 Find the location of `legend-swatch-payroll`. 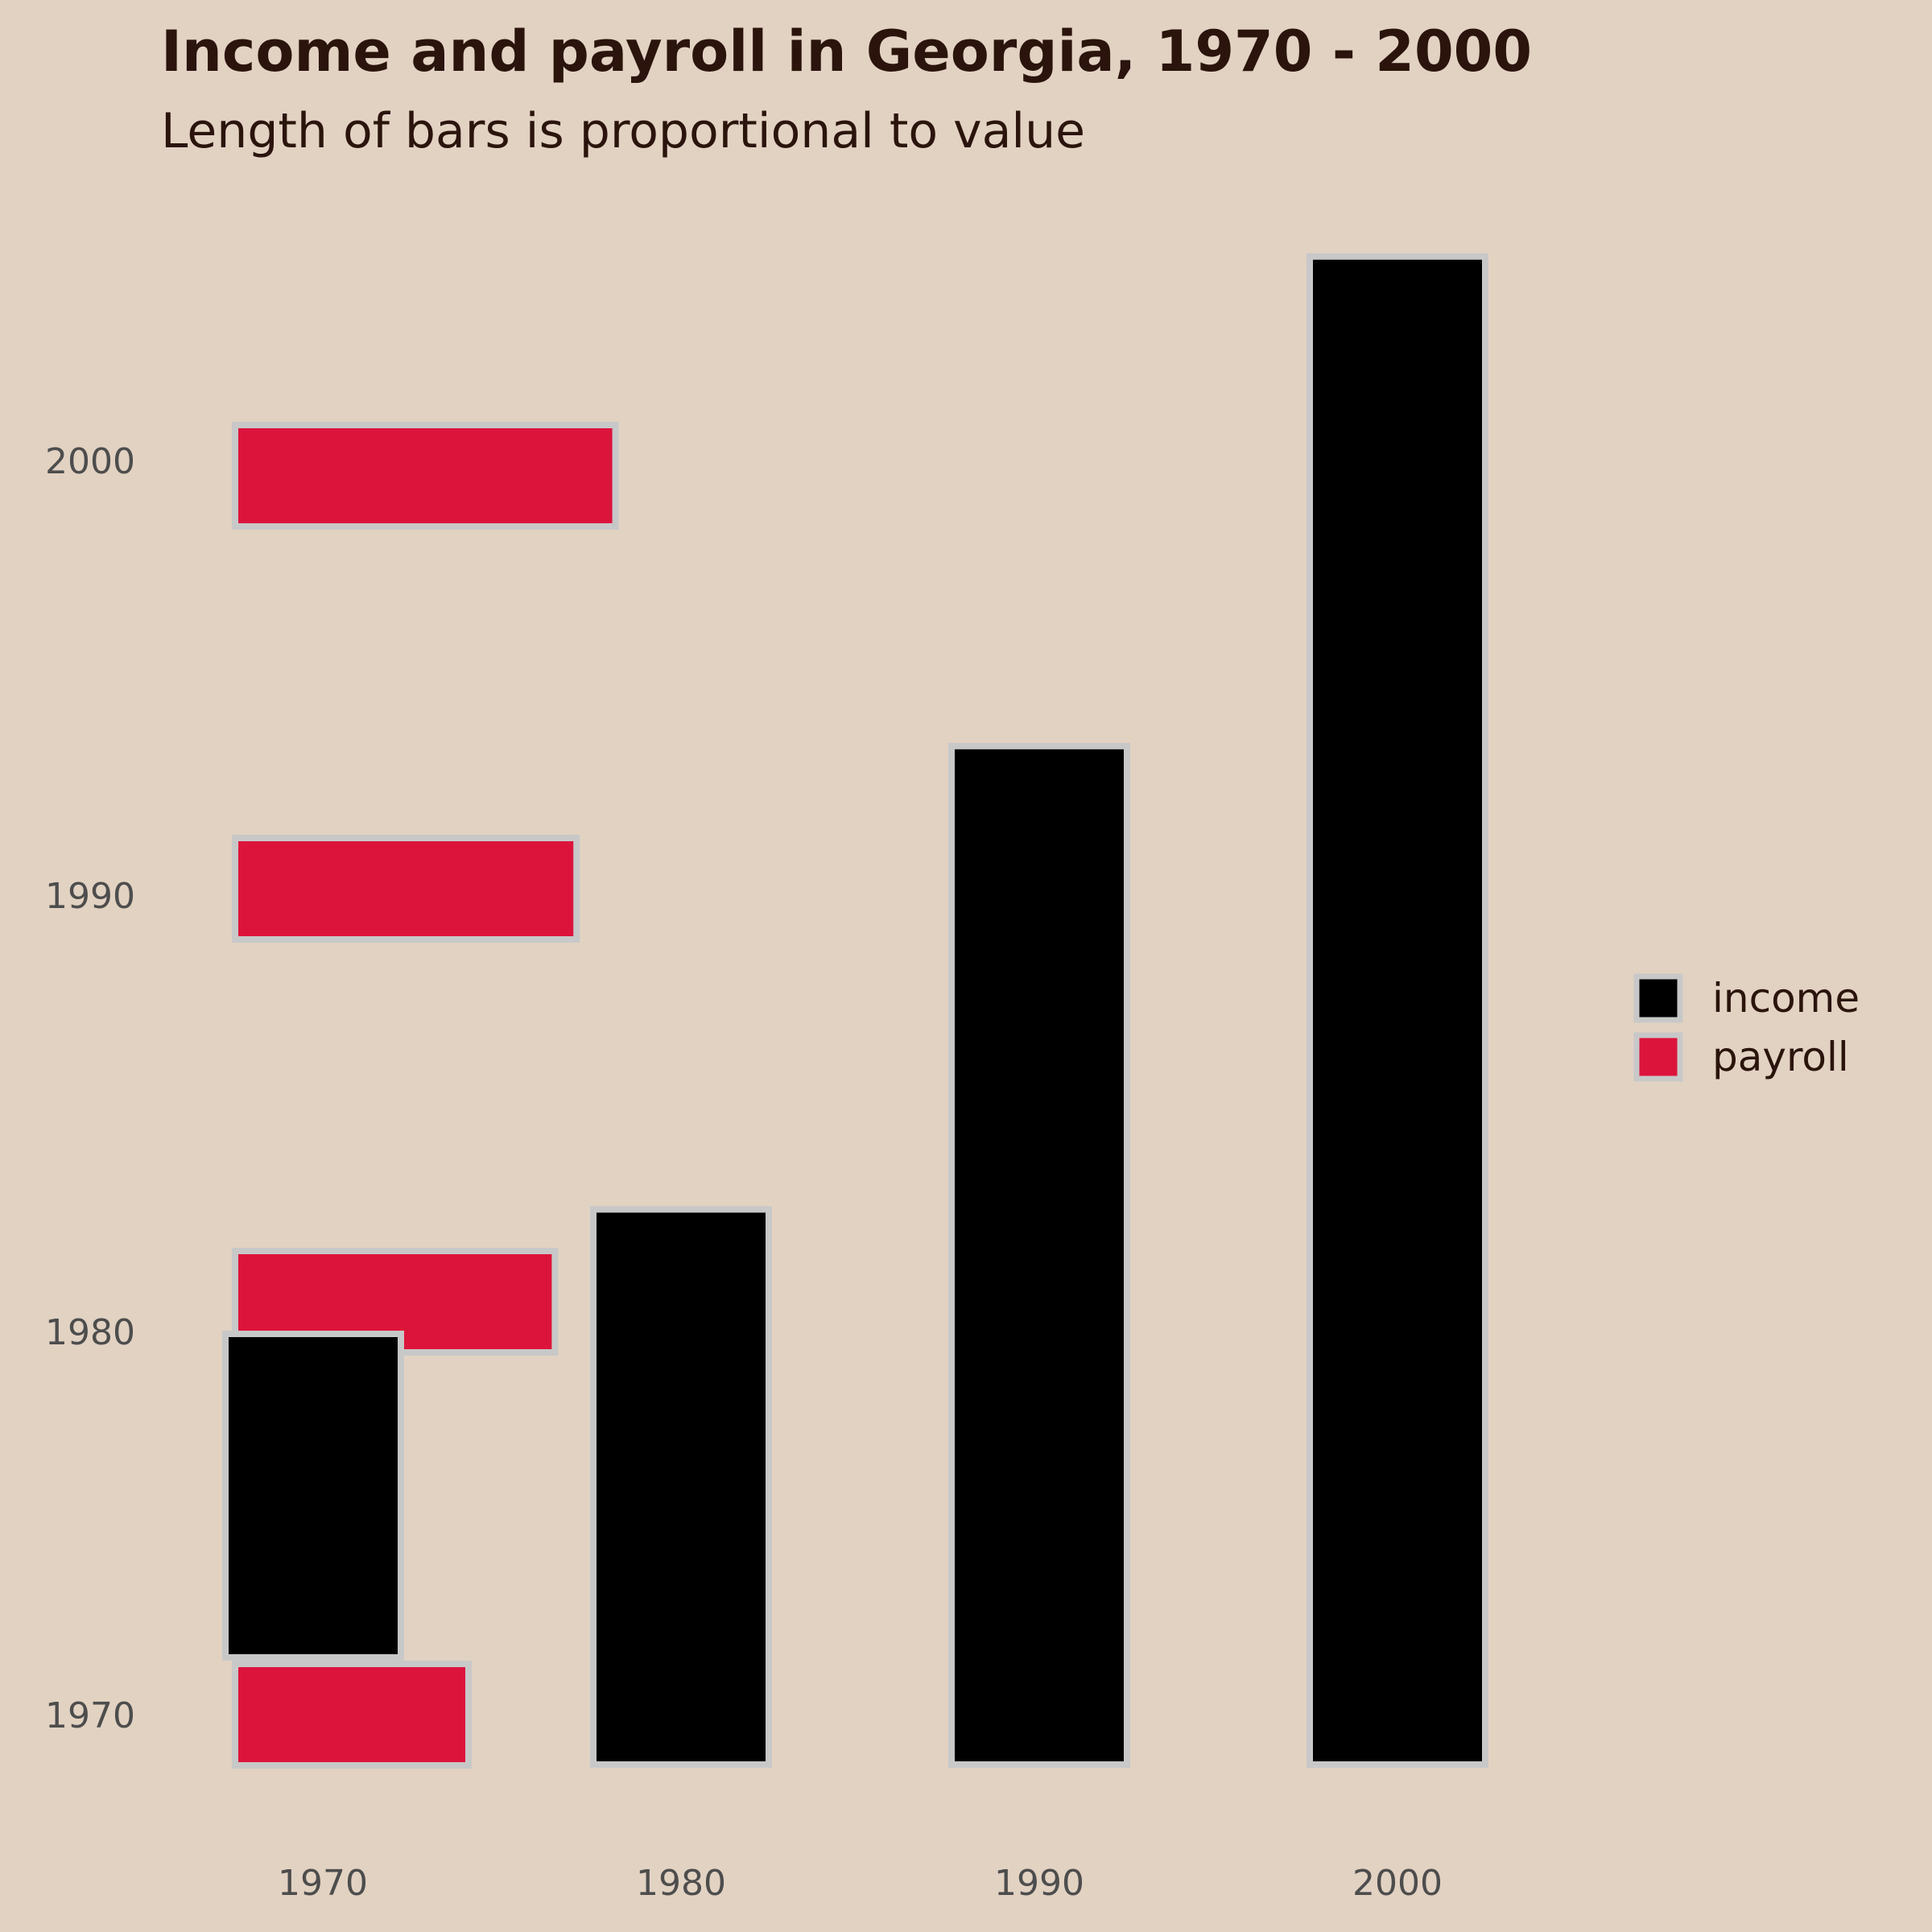

legend-swatch-payroll is located at coordinates (1658, 1057).